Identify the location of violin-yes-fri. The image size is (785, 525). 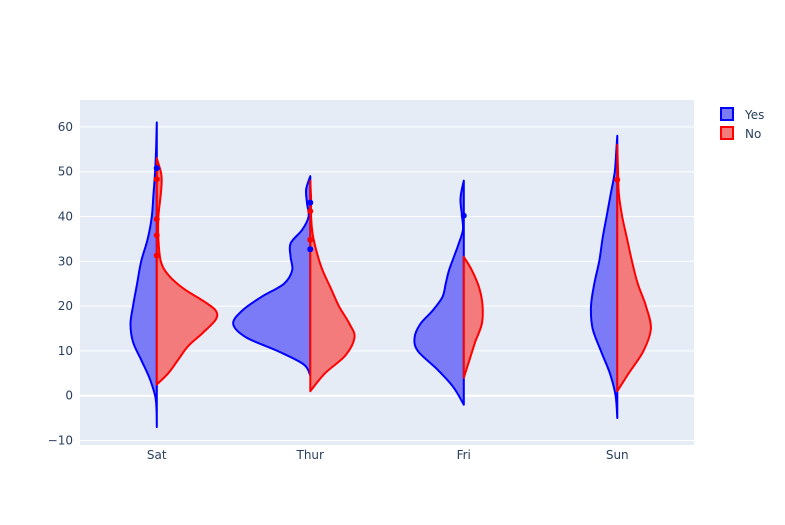
(439, 292).